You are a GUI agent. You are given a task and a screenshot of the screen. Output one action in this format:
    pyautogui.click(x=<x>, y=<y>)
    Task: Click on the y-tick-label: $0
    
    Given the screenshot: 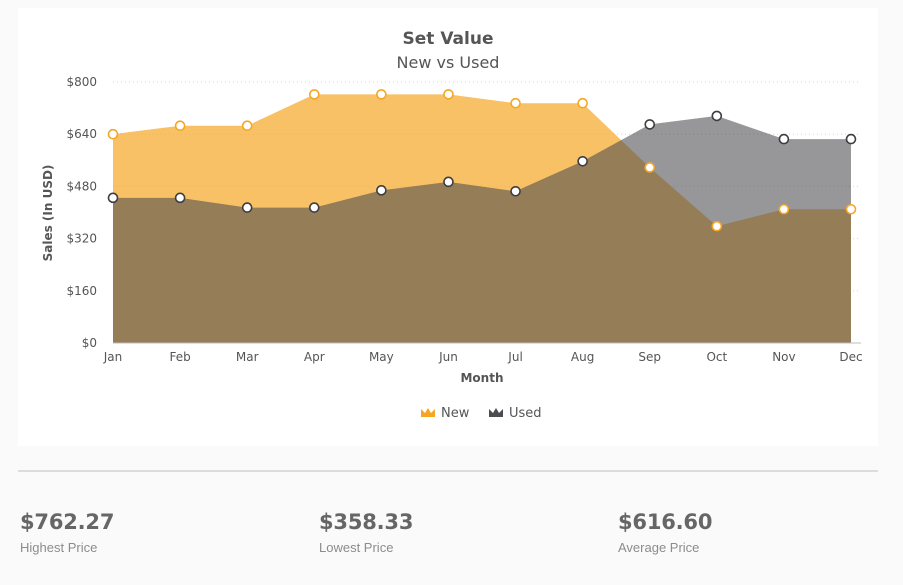 What is the action you would take?
    pyautogui.click(x=89, y=343)
    